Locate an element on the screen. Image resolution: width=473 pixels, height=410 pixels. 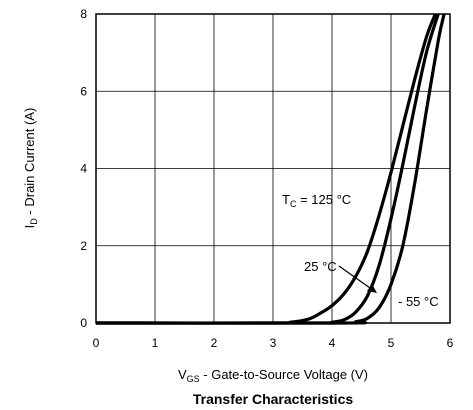
series-label-minus55c: - 55 °C is located at coordinates (418, 301).